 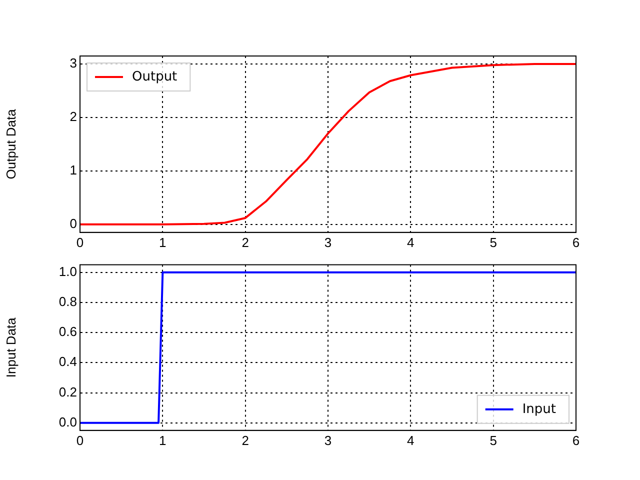 I want to click on y-axis-title: Output Data, so click(x=10, y=144).